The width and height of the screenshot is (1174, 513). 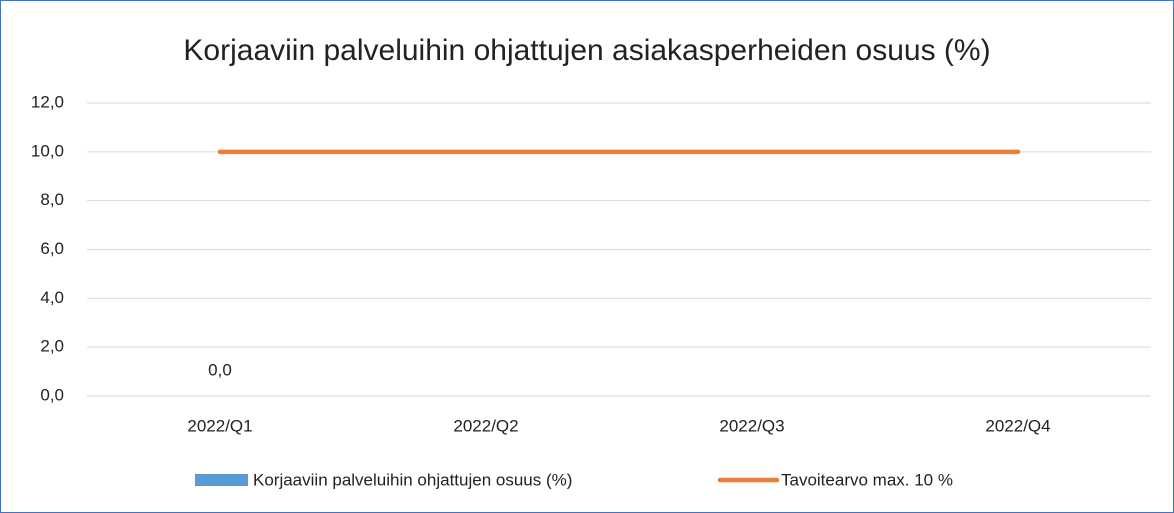 What do you see at coordinates (867, 479) in the screenshot?
I see `legend-label: Tavoitearvo max. 10 %` at bounding box center [867, 479].